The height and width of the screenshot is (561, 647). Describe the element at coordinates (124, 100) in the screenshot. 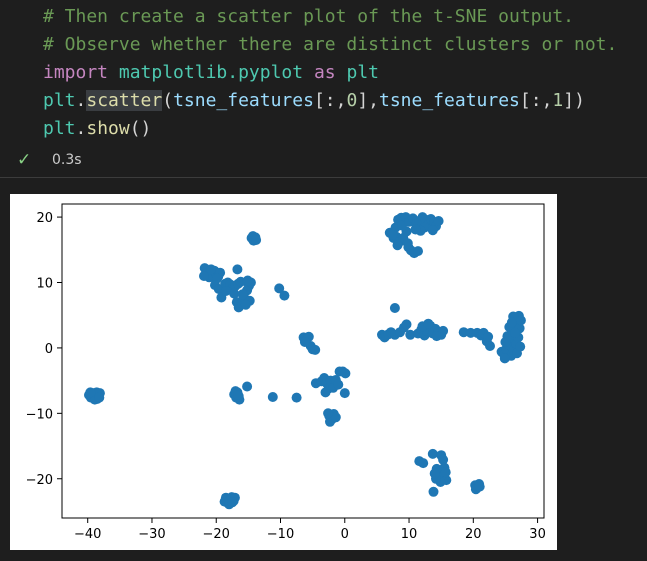

I see `code-token: scatter` at that location.